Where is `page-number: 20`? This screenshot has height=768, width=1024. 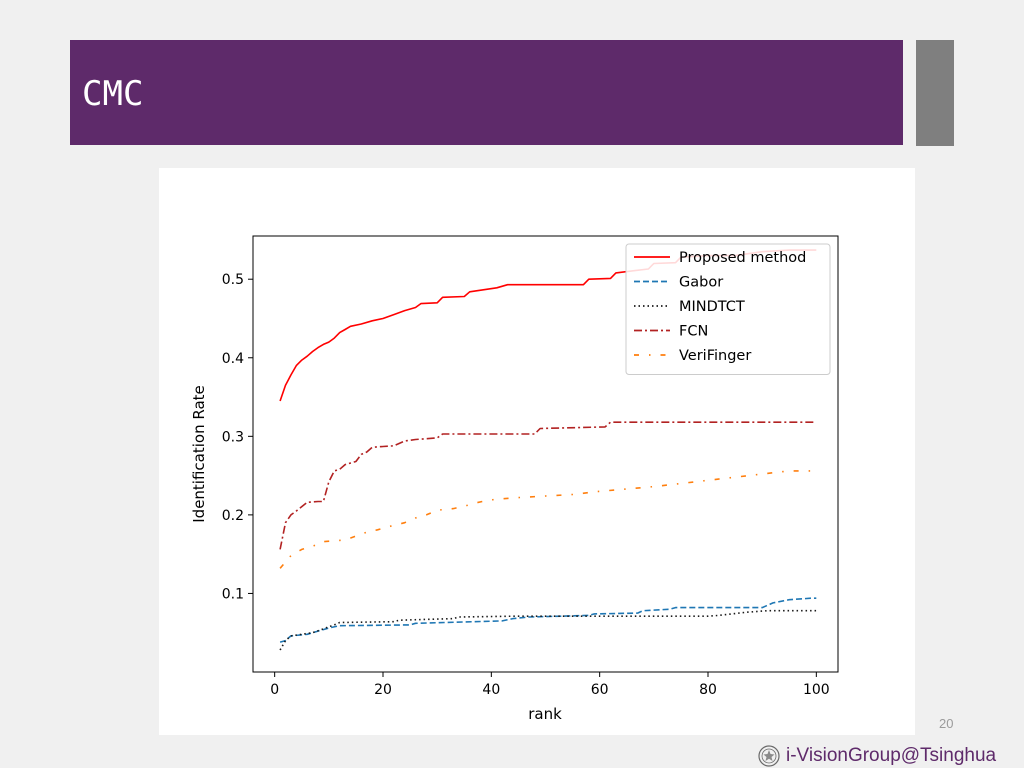 page-number: 20 is located at coordinates (946, 723).